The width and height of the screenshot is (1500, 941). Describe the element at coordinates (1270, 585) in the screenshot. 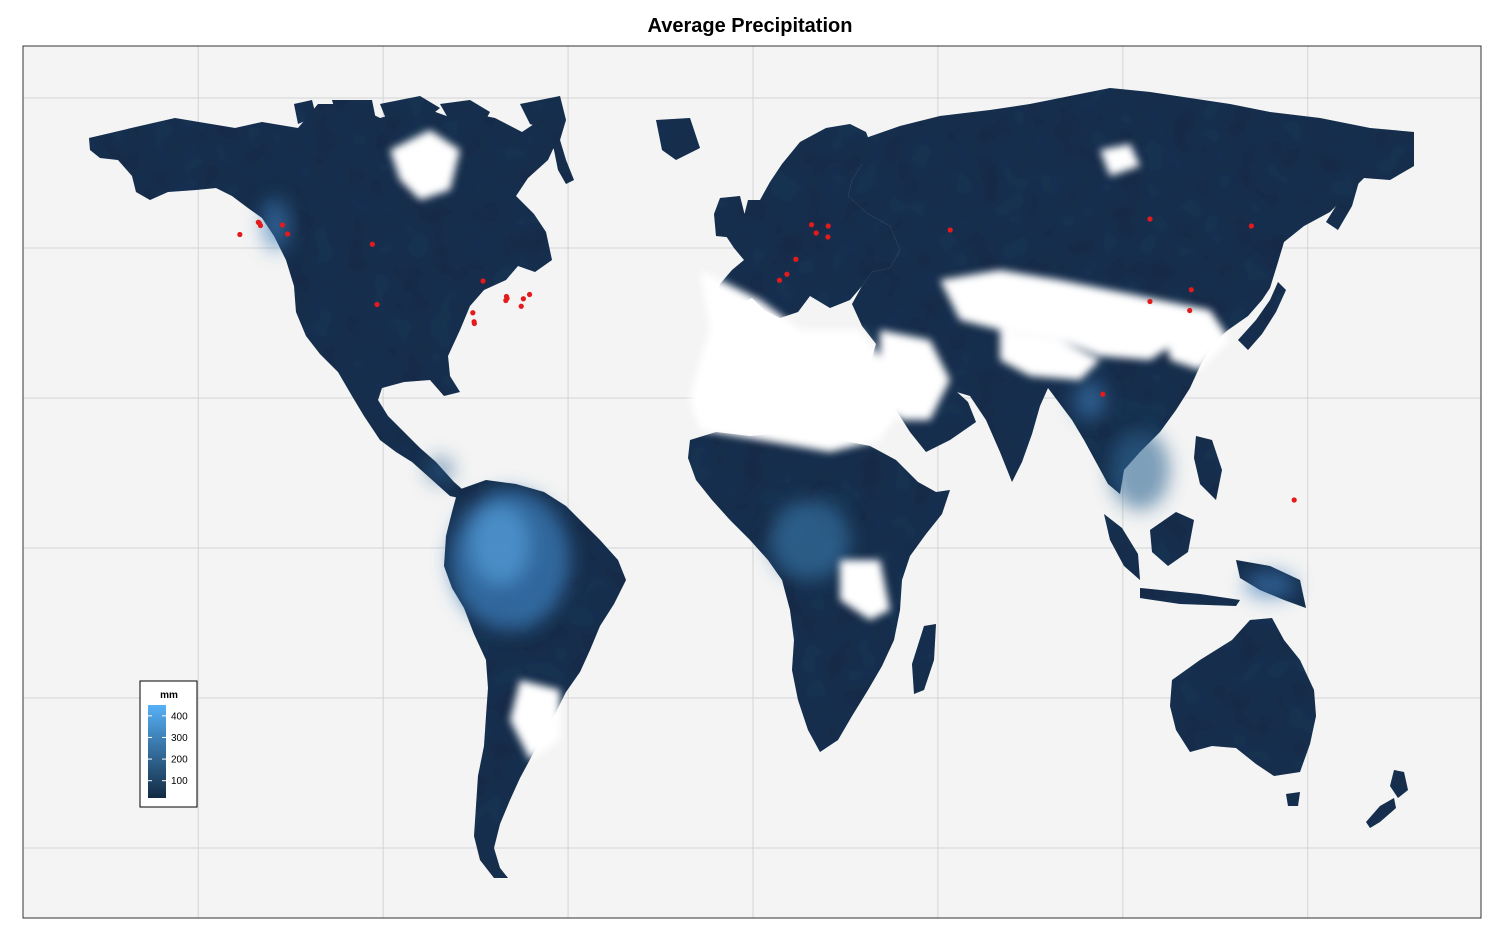

I see `wet-new-guinea` at that location.